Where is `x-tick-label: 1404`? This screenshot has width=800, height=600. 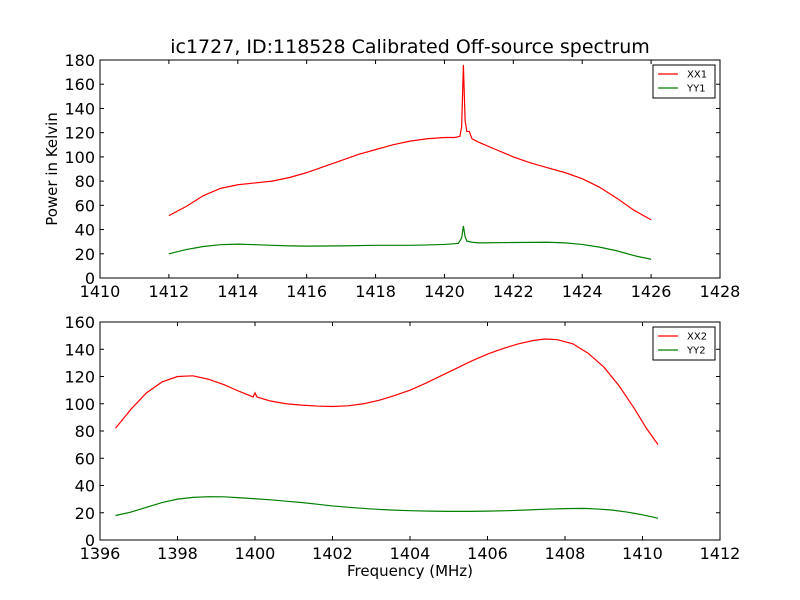
x-tick-label: 1404 is located at coordinates (410, 553).